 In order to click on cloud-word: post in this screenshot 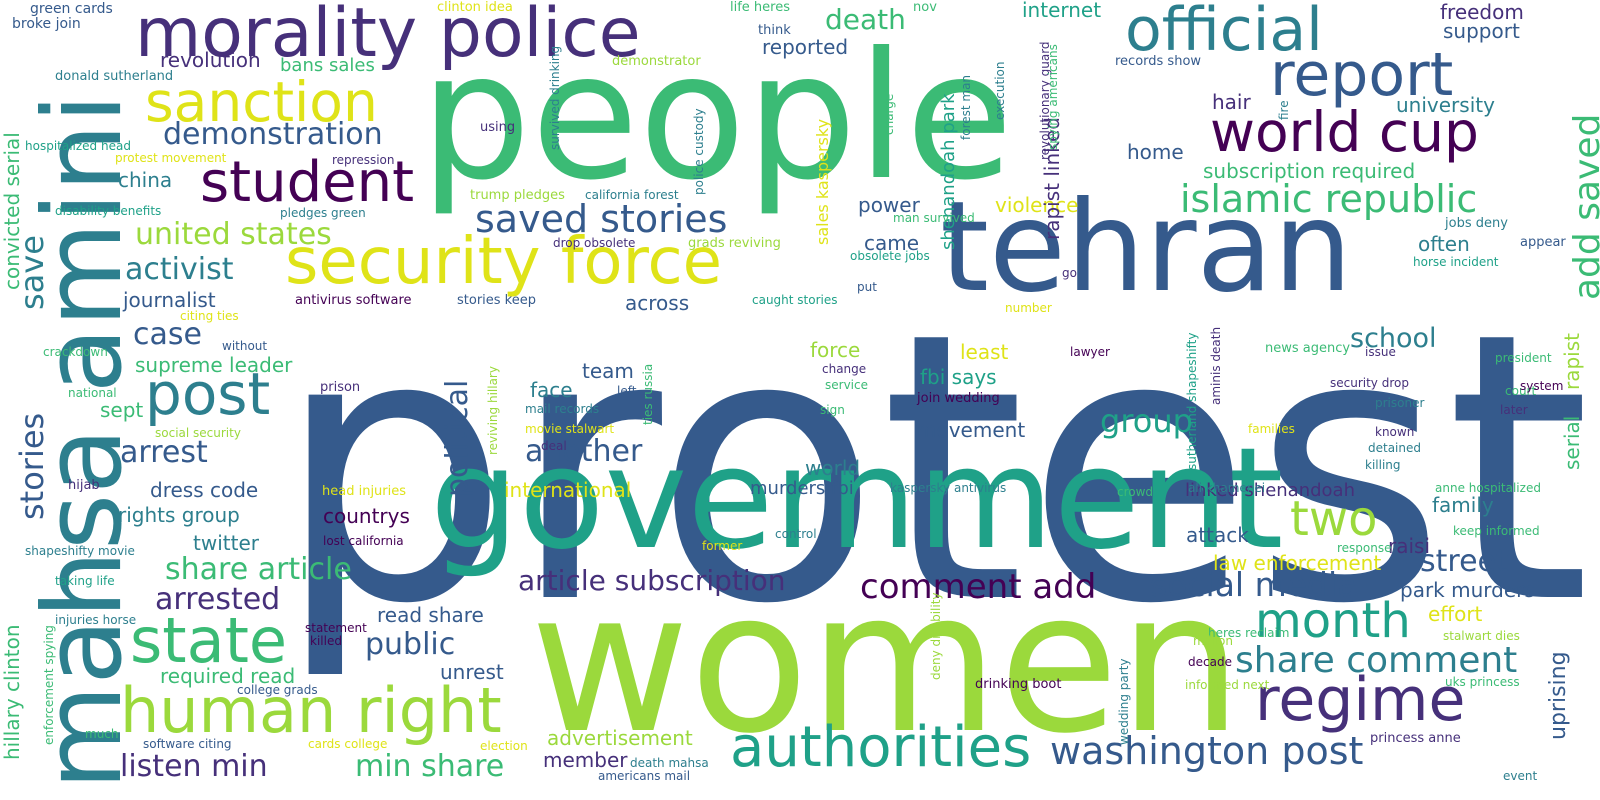, I will do `click(208, 394)`.